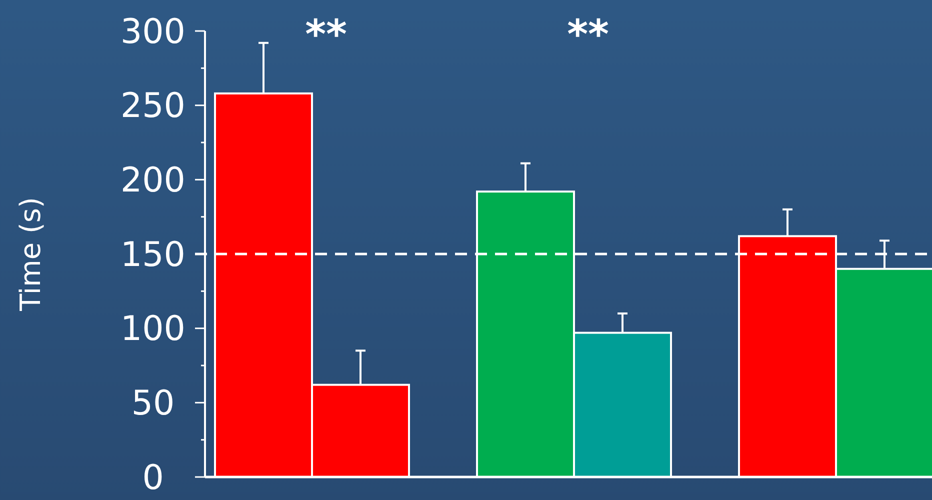 This screenshot has height=500, width=932. I want to click on y-tick-label: 150, so click(153, 254).